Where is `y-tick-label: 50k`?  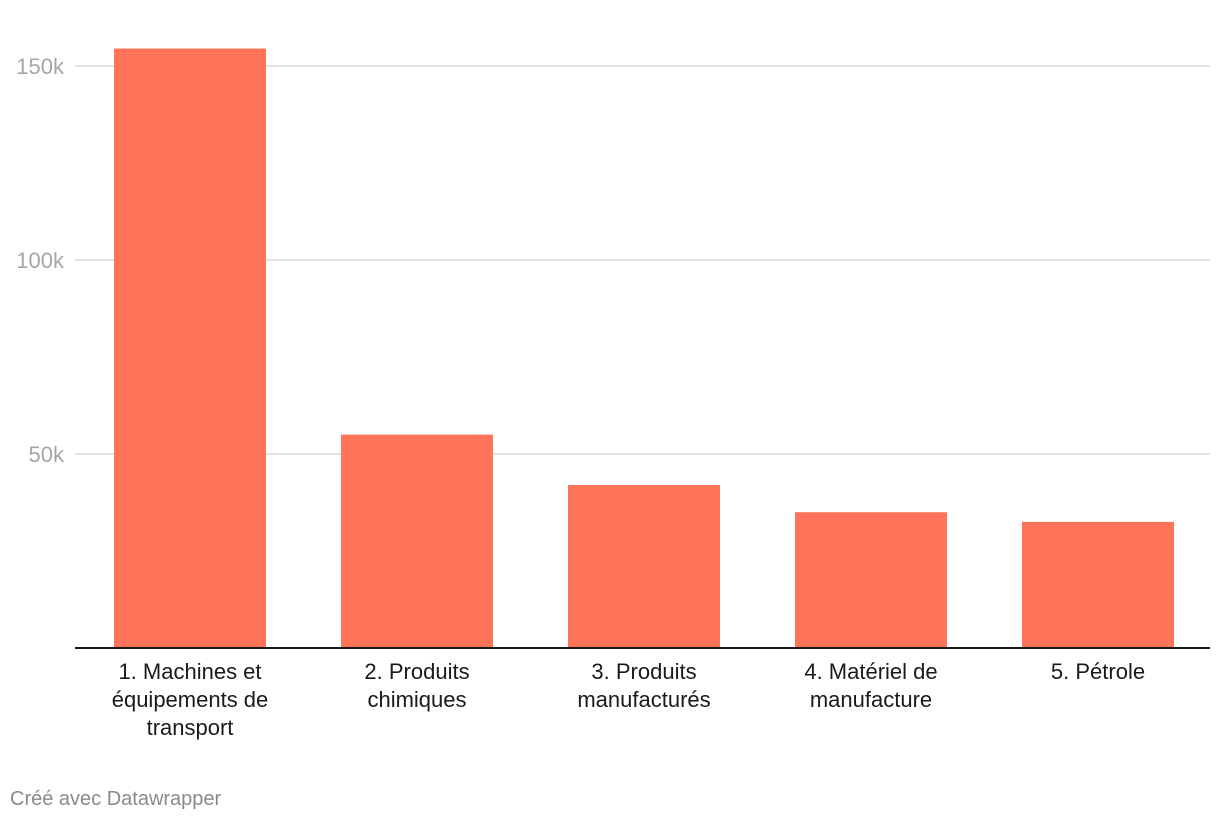 y-tick-label: 50k is located at coordinates (47, 454).